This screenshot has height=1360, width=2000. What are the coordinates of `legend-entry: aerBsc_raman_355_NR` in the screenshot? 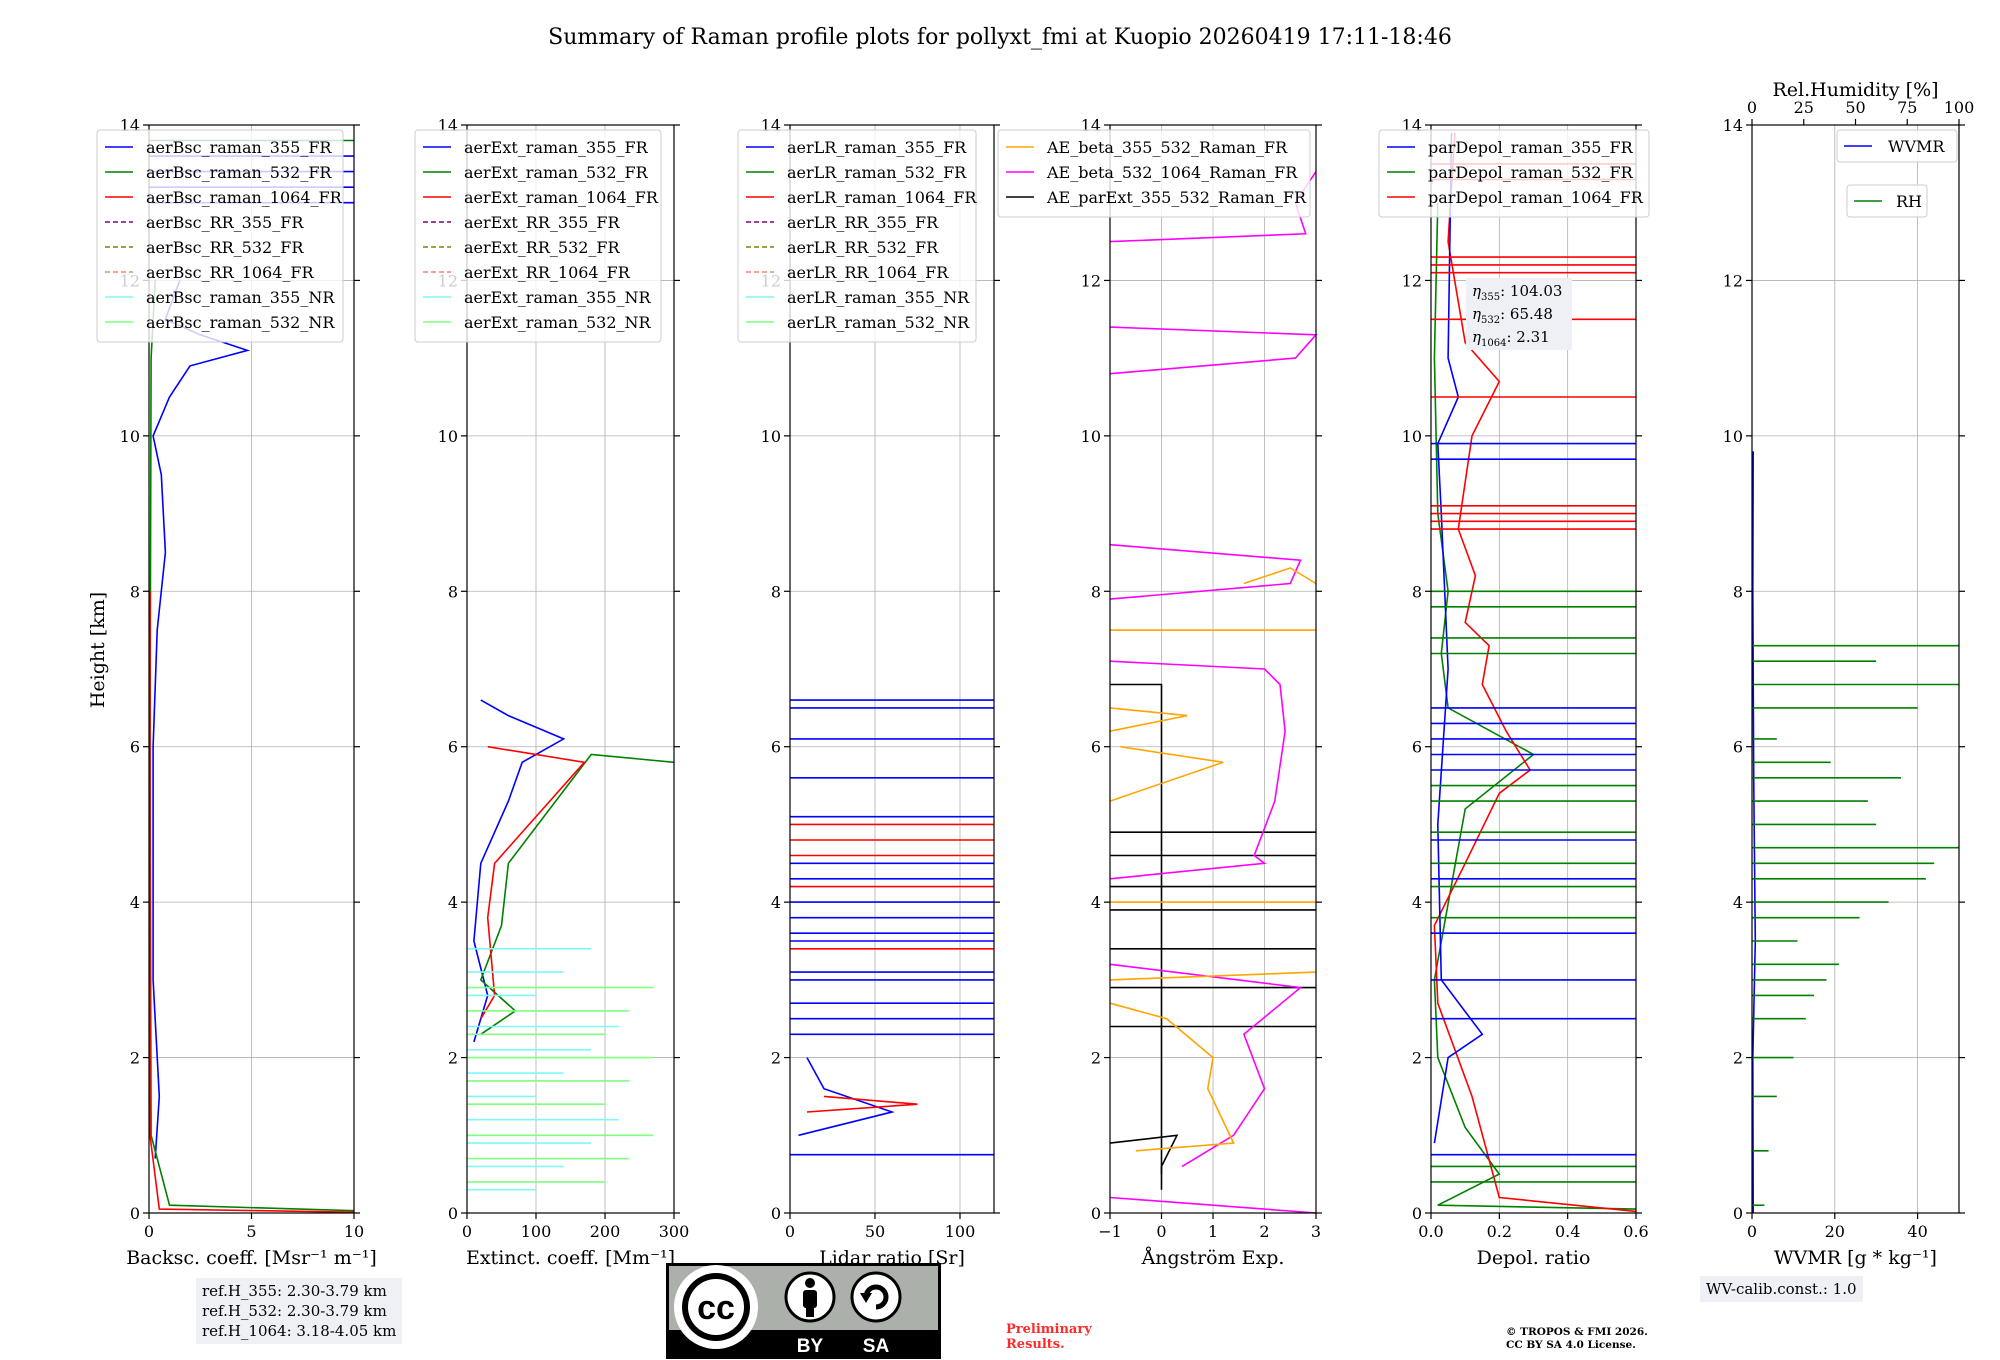 It's located at (240, 297).